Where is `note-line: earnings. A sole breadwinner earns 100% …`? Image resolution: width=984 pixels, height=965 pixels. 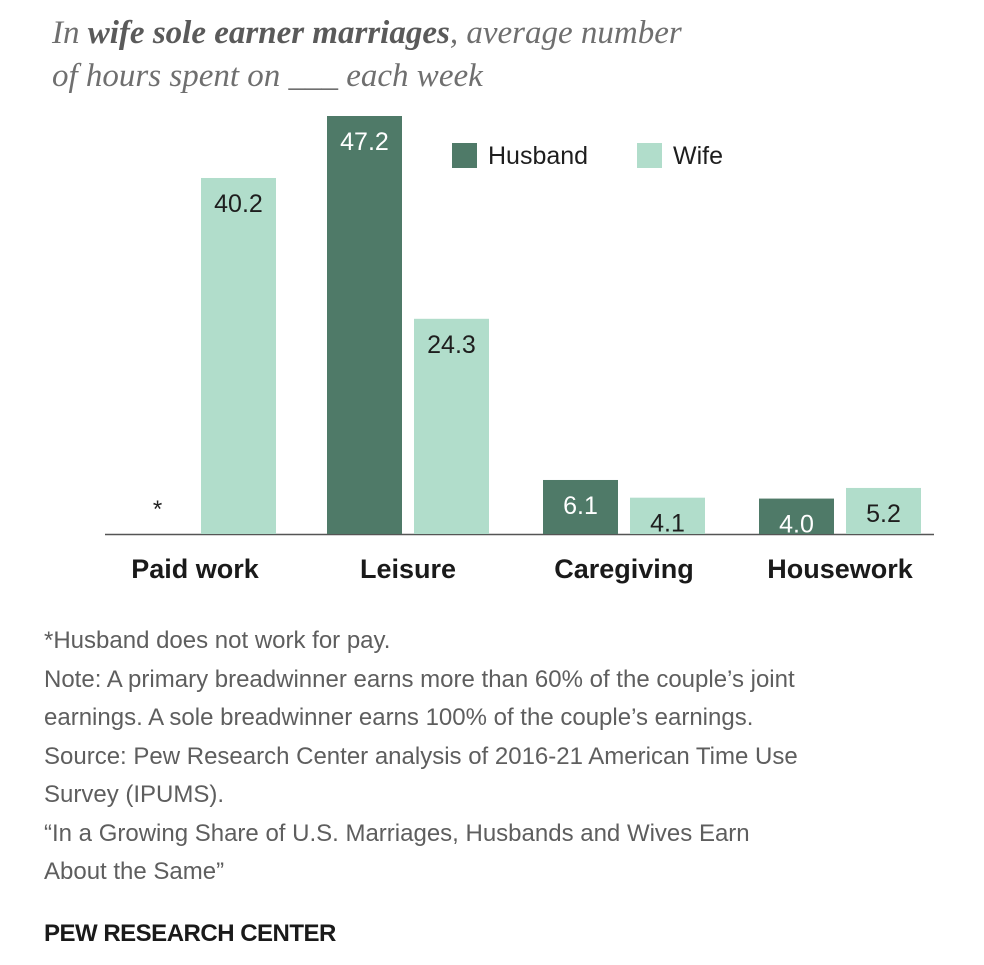 note-line: earnings. A sole breadwinner earns 100% … is located at coordinates (399, 717).